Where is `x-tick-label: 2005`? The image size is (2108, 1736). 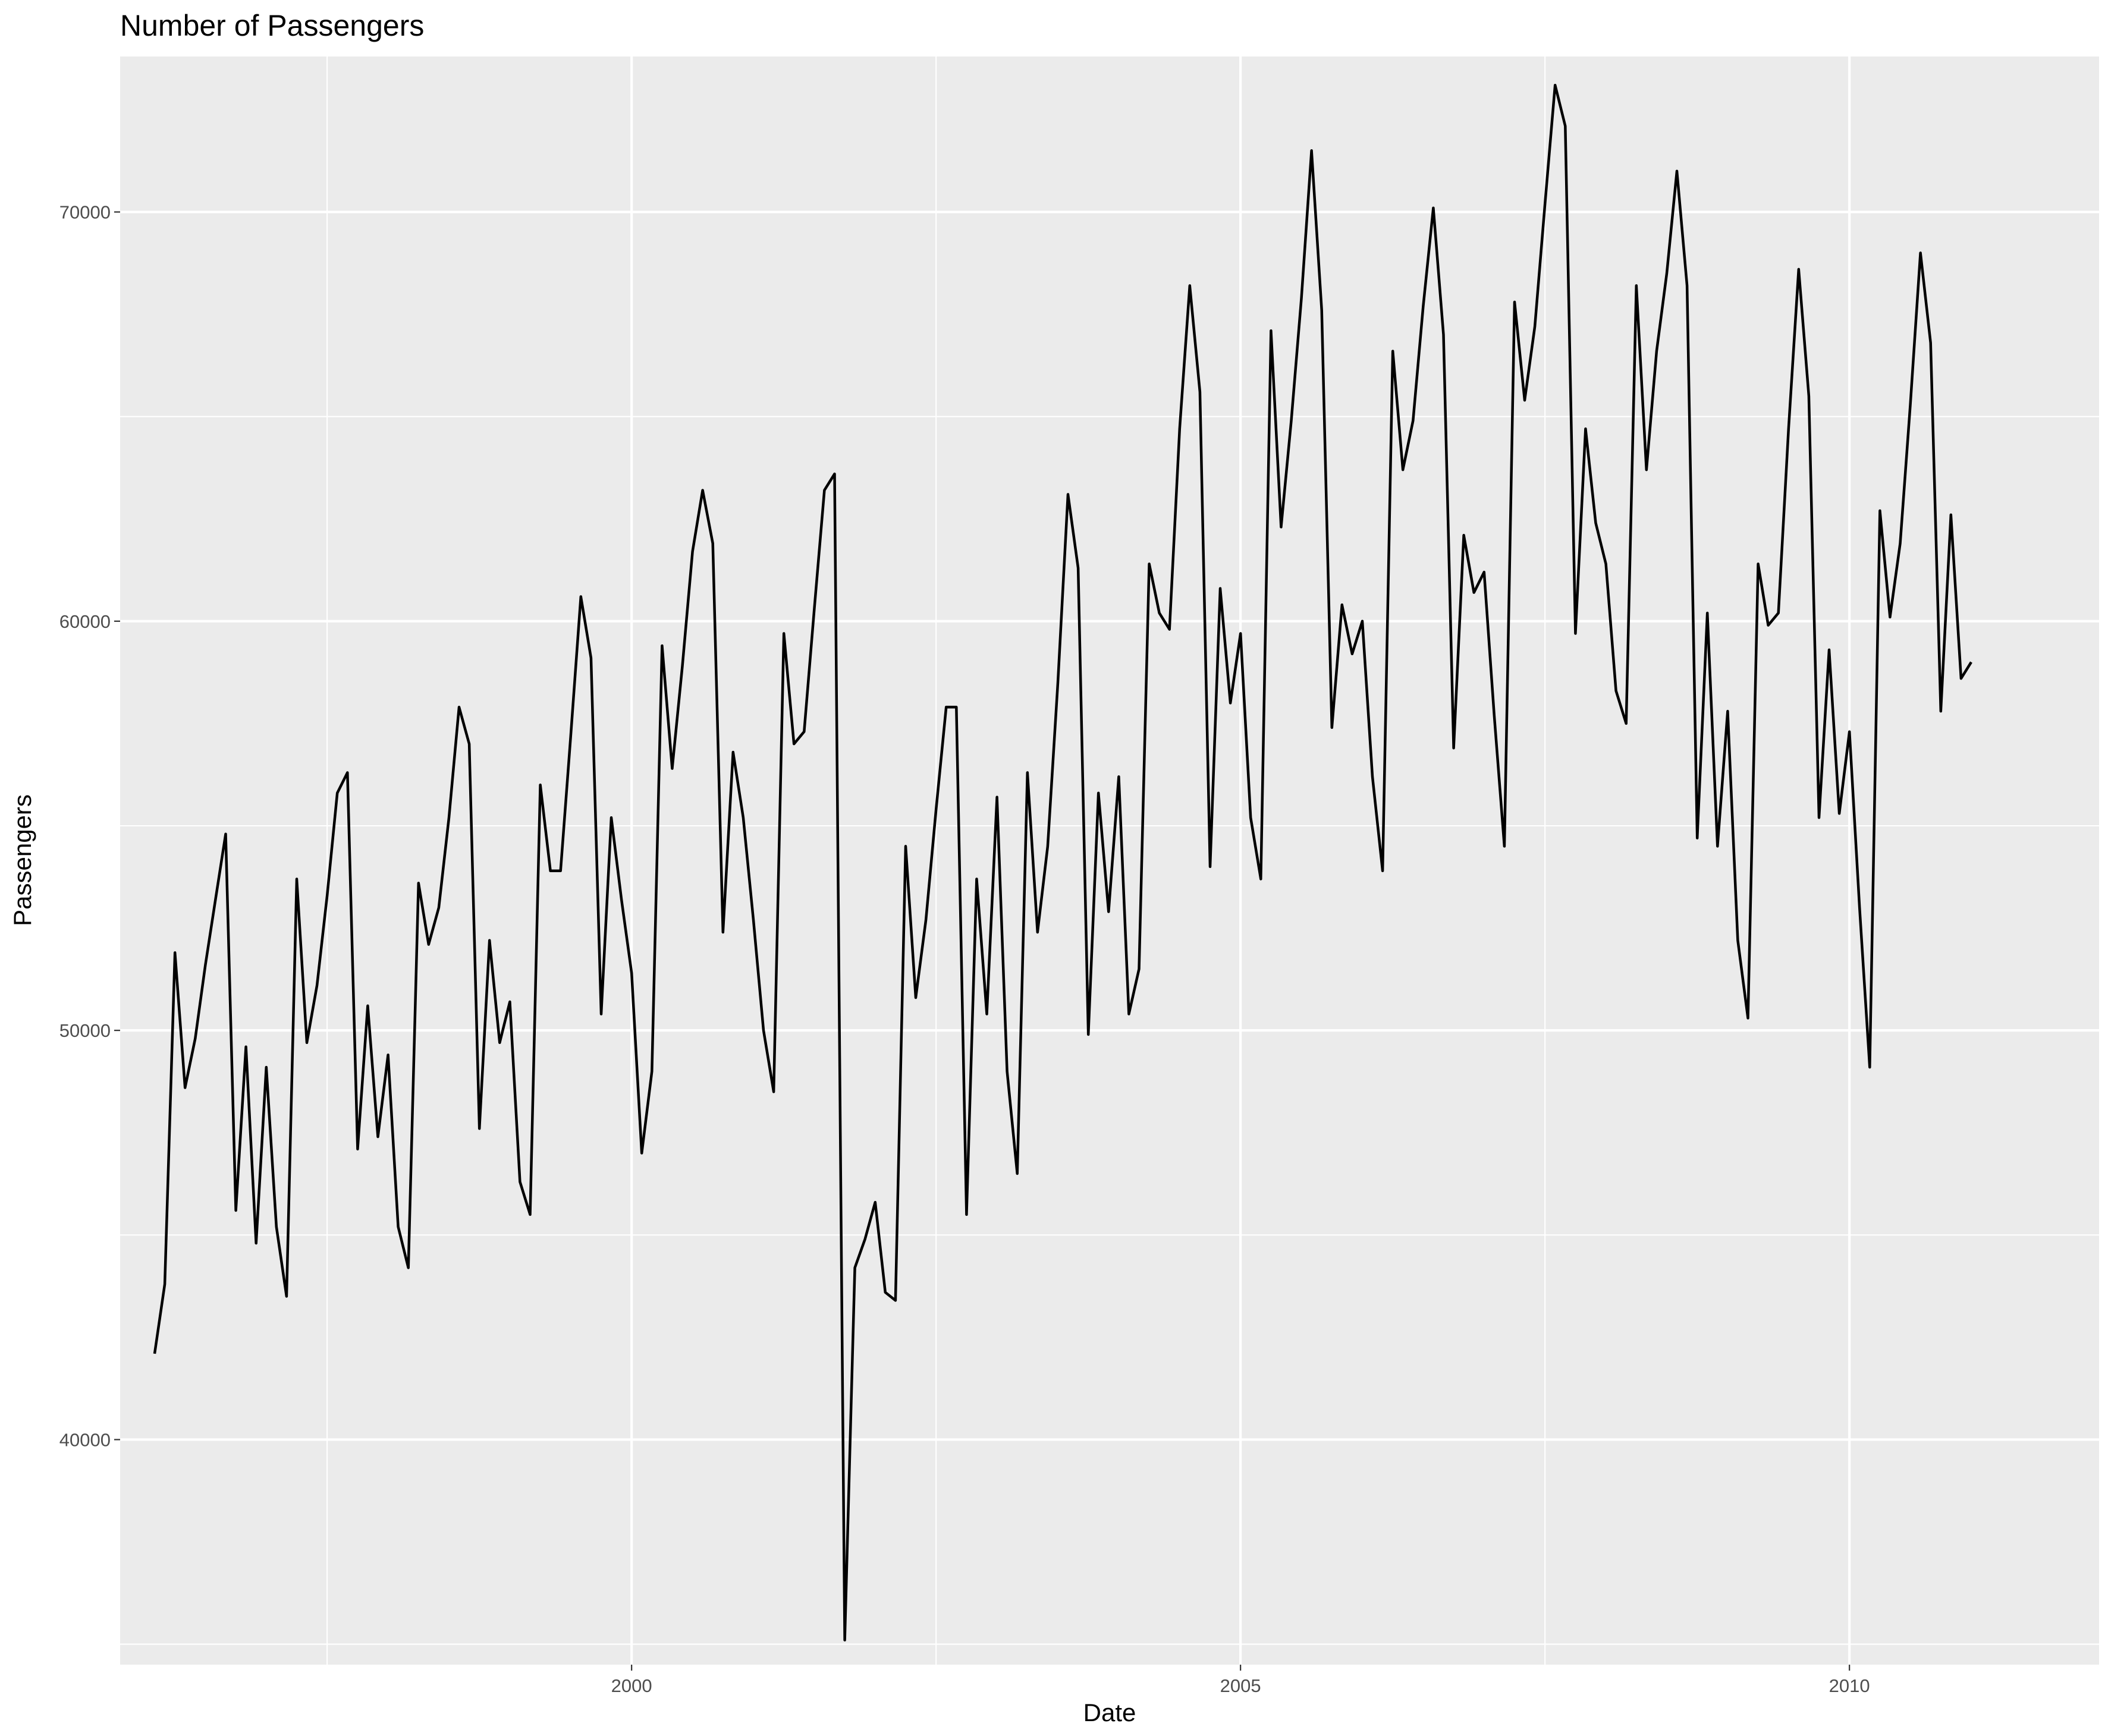
x-tick-label: 2005 is located at coordinates (1240, 1685).